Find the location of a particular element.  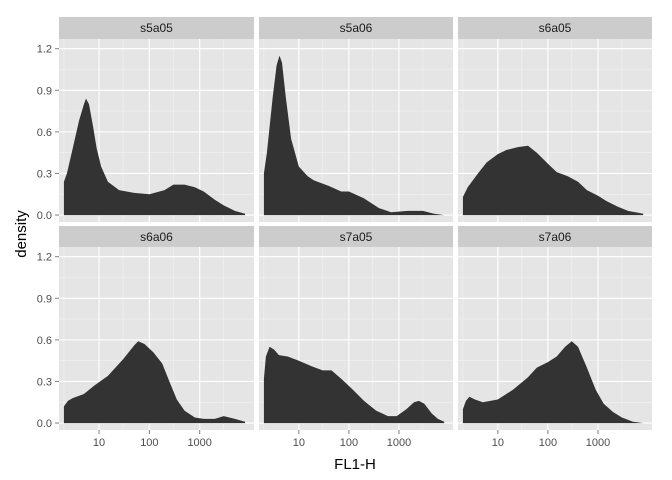

facet-strip-label: s6a06 is located at coordinates (156, 237).